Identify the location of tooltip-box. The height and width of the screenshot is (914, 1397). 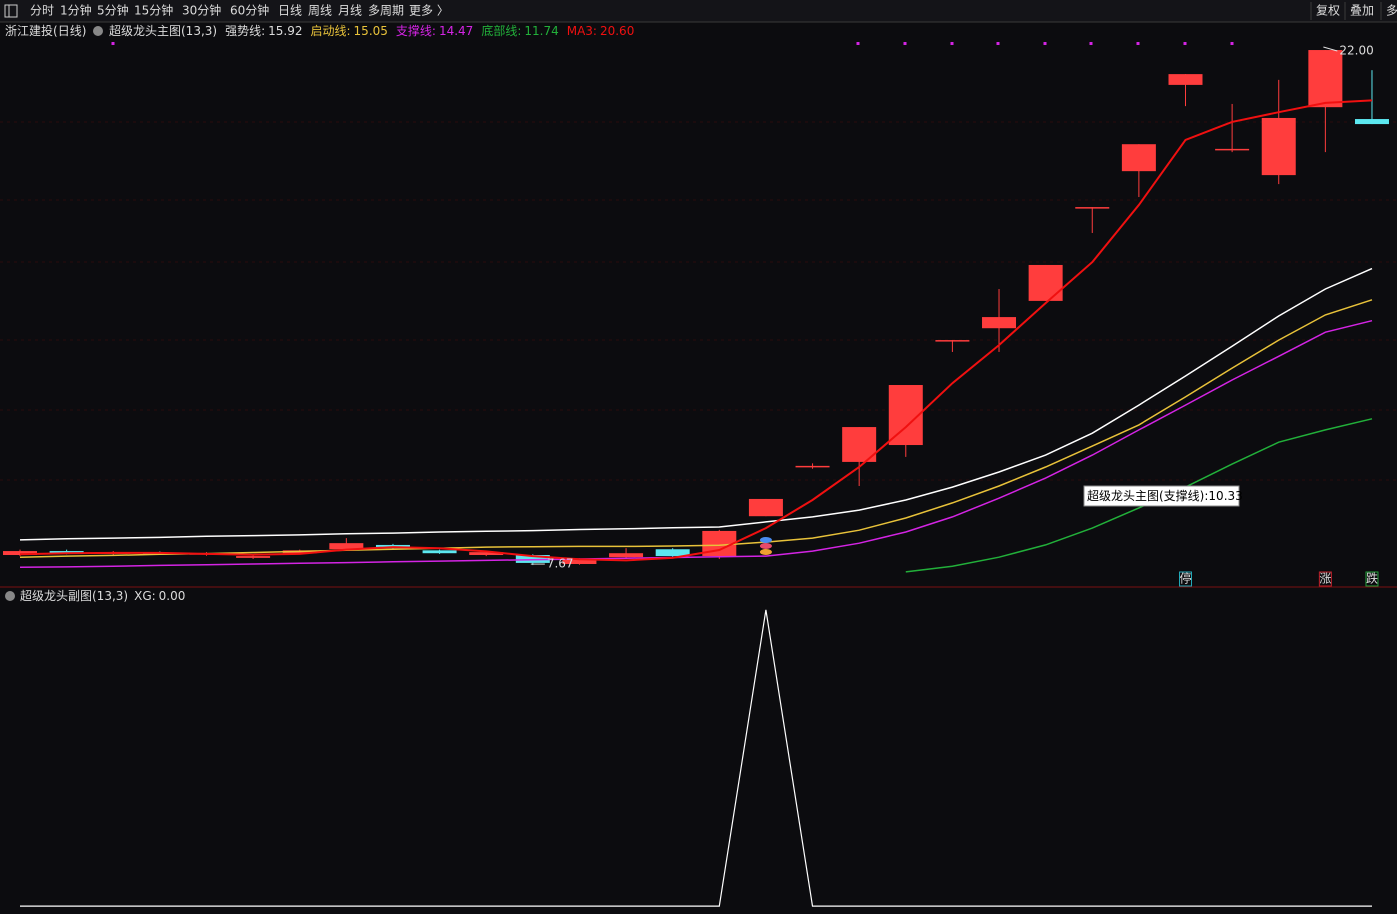
(1161, 496).